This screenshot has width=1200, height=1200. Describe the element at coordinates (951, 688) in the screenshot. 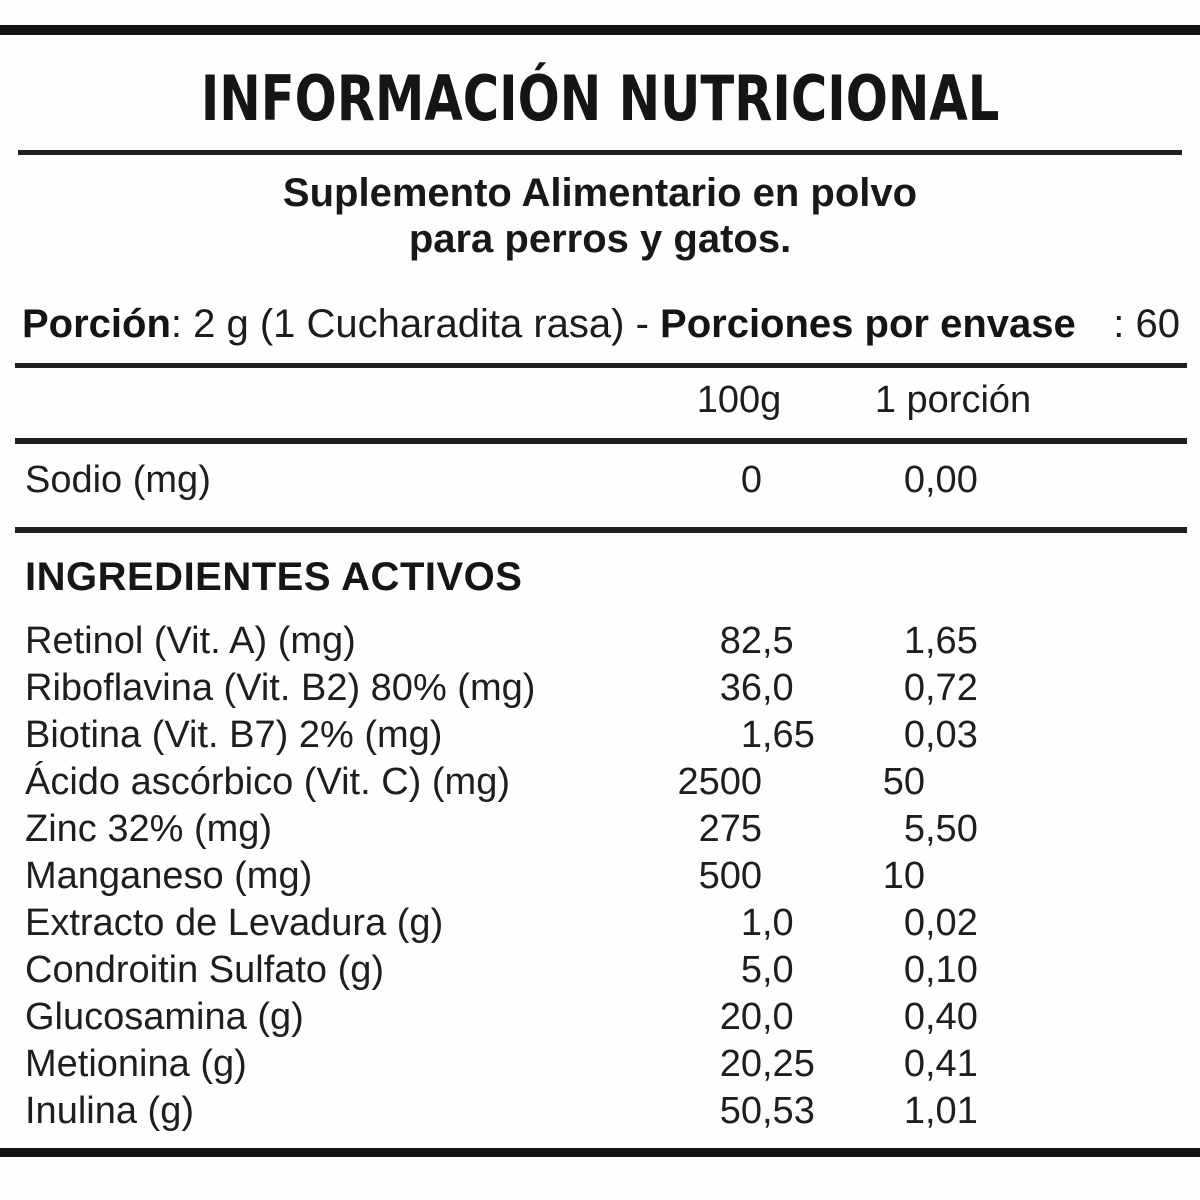

I see `value-portion-dec: ,72` at that location.